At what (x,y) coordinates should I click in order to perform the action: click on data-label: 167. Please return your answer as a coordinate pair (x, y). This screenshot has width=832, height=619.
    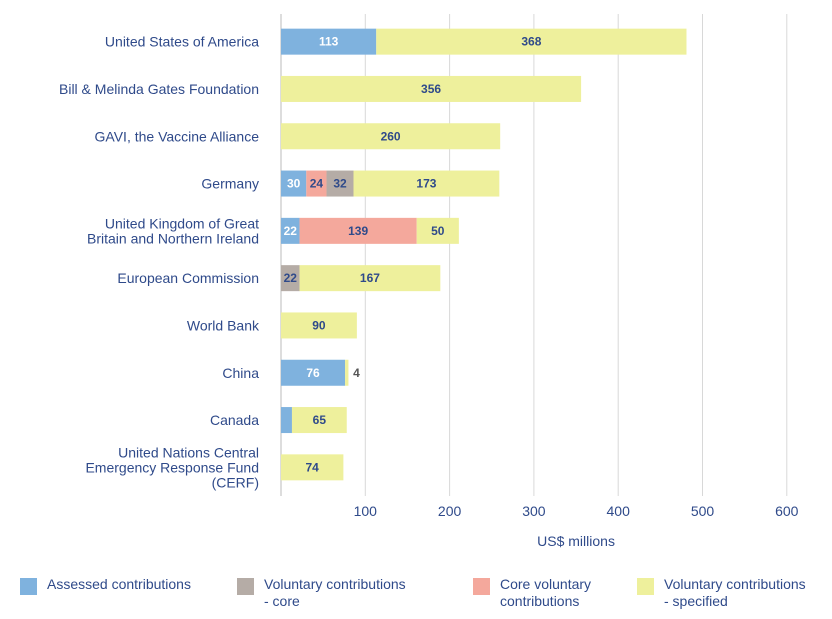
    Looking at the image, I should click on (370, 278).